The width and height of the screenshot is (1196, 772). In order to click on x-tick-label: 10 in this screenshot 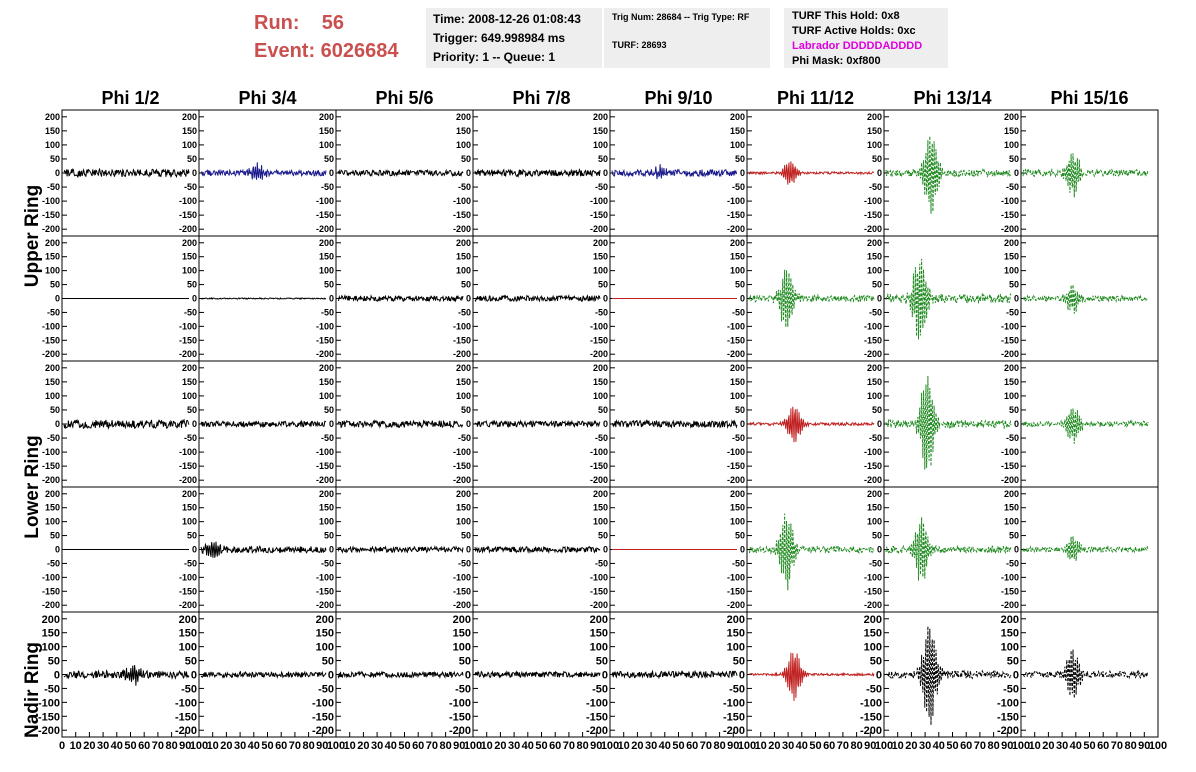, I will do `click(761, 746)`.